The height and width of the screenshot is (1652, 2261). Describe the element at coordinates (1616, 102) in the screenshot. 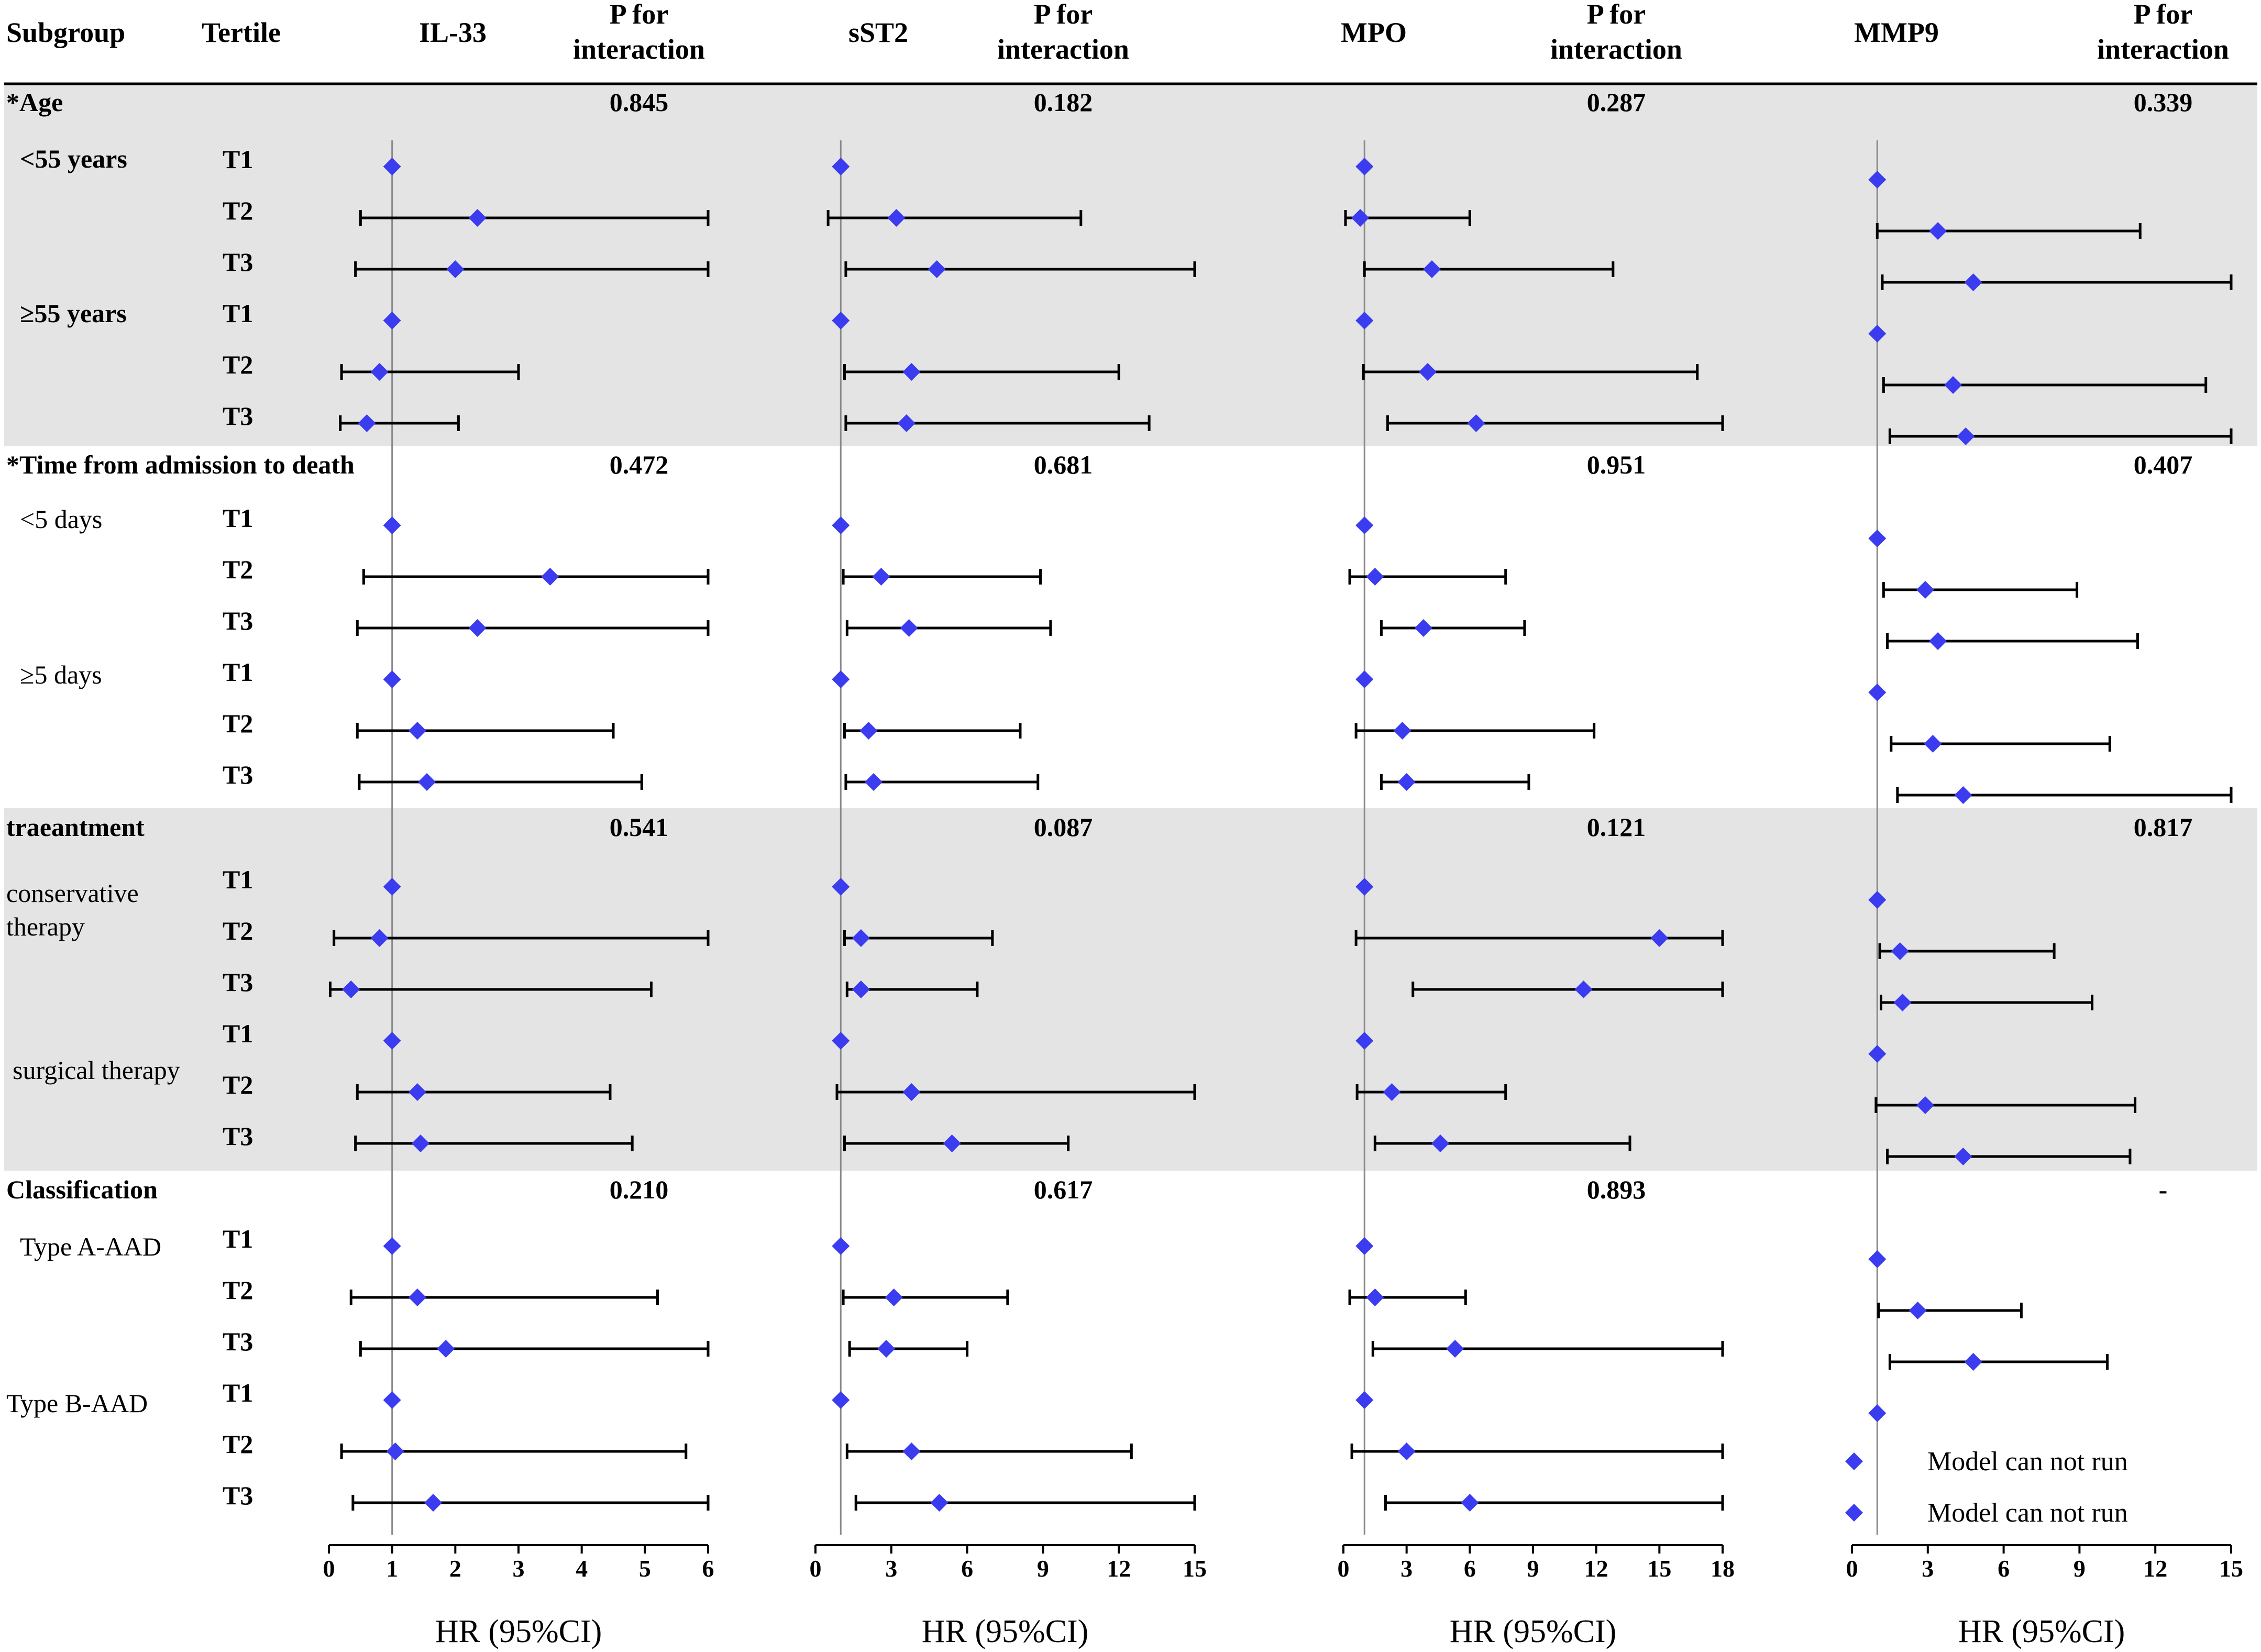

I see `p-value: 0.287` at that location.